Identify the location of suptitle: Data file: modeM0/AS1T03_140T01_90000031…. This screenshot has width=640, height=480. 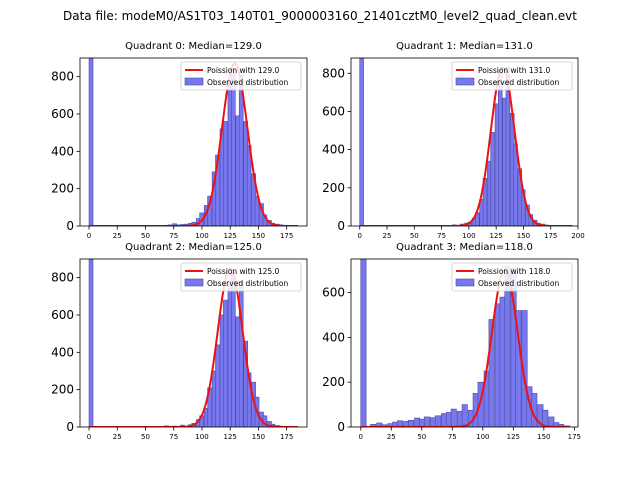
(320, 16).